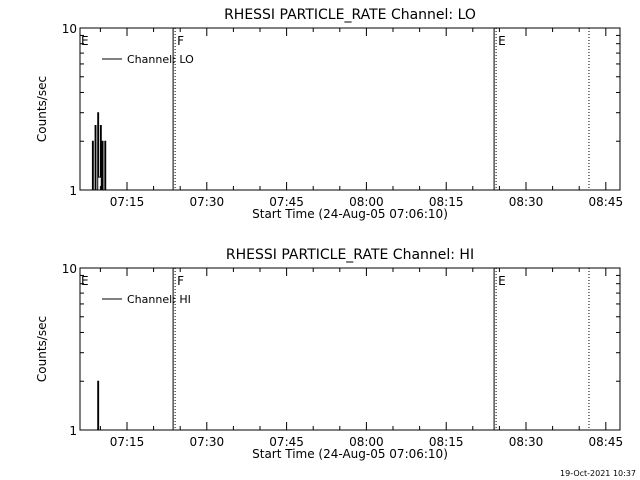  What do you see at coordinates (350, 15) in the screenshot?
I see `chart-title: RHESSI PARTICLE_RATE Channel: LO` at bounding box center [350, 15].